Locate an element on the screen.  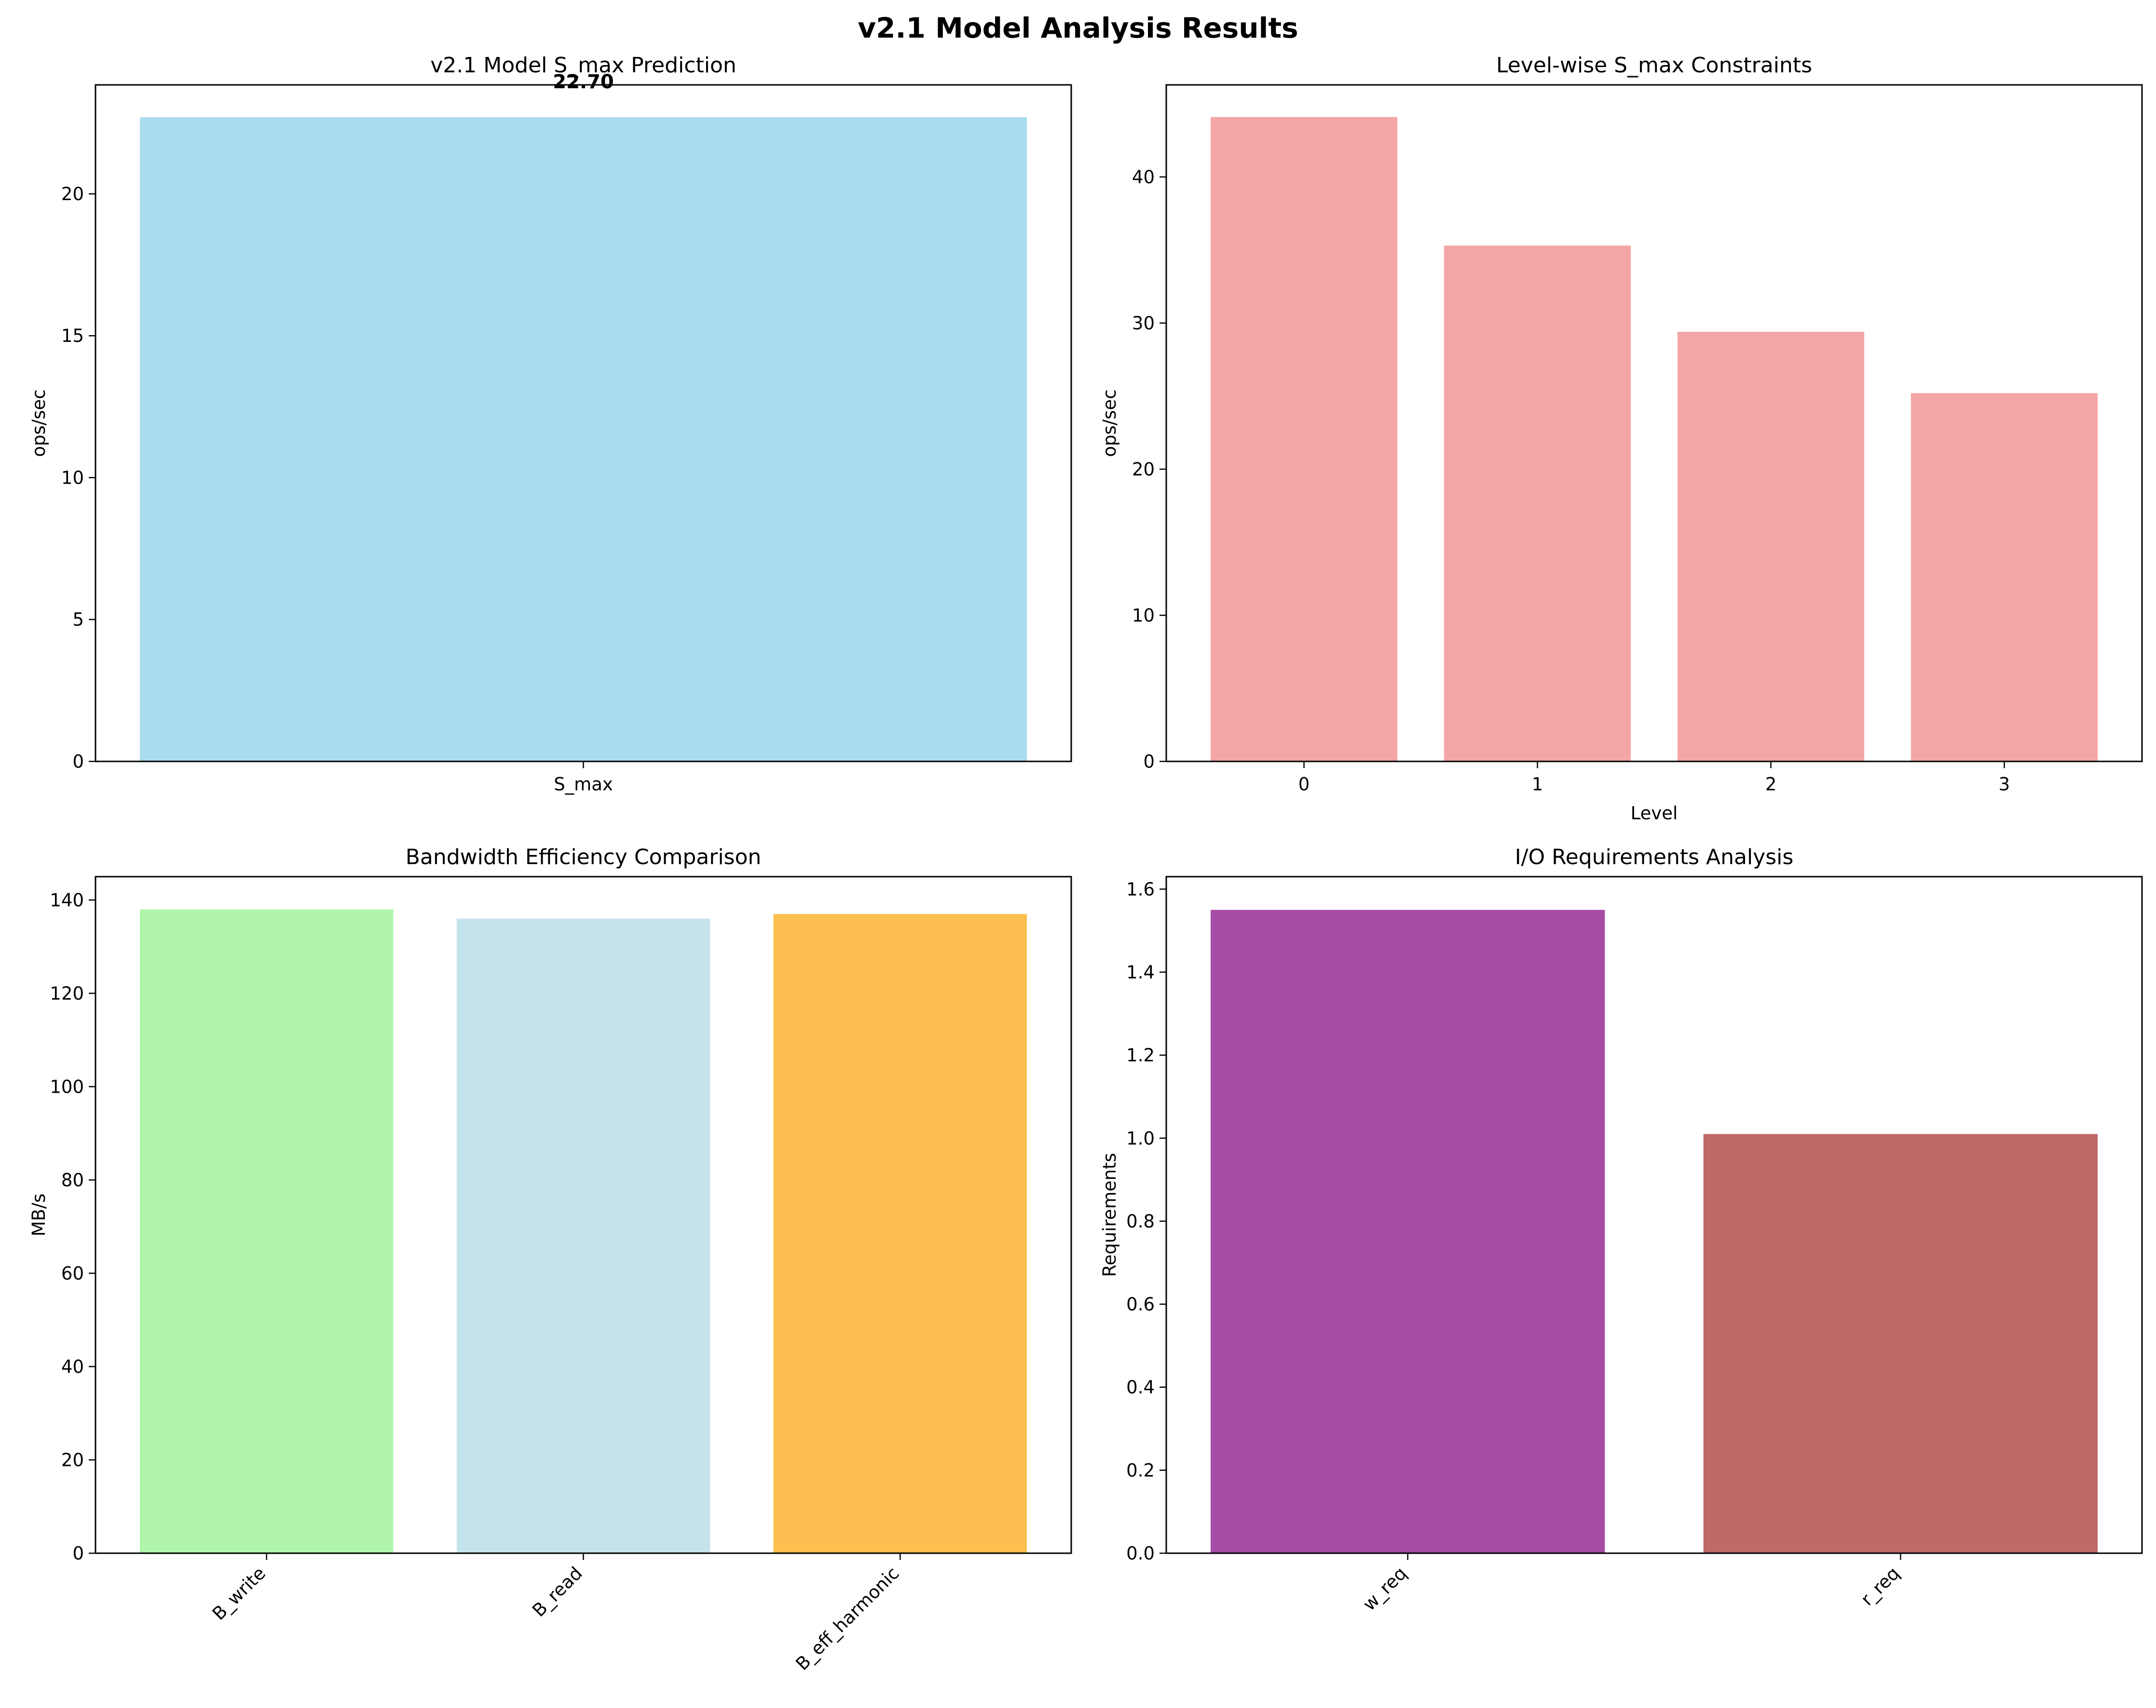
y-tick-label: 60 is located at coordinates (72, 1273).